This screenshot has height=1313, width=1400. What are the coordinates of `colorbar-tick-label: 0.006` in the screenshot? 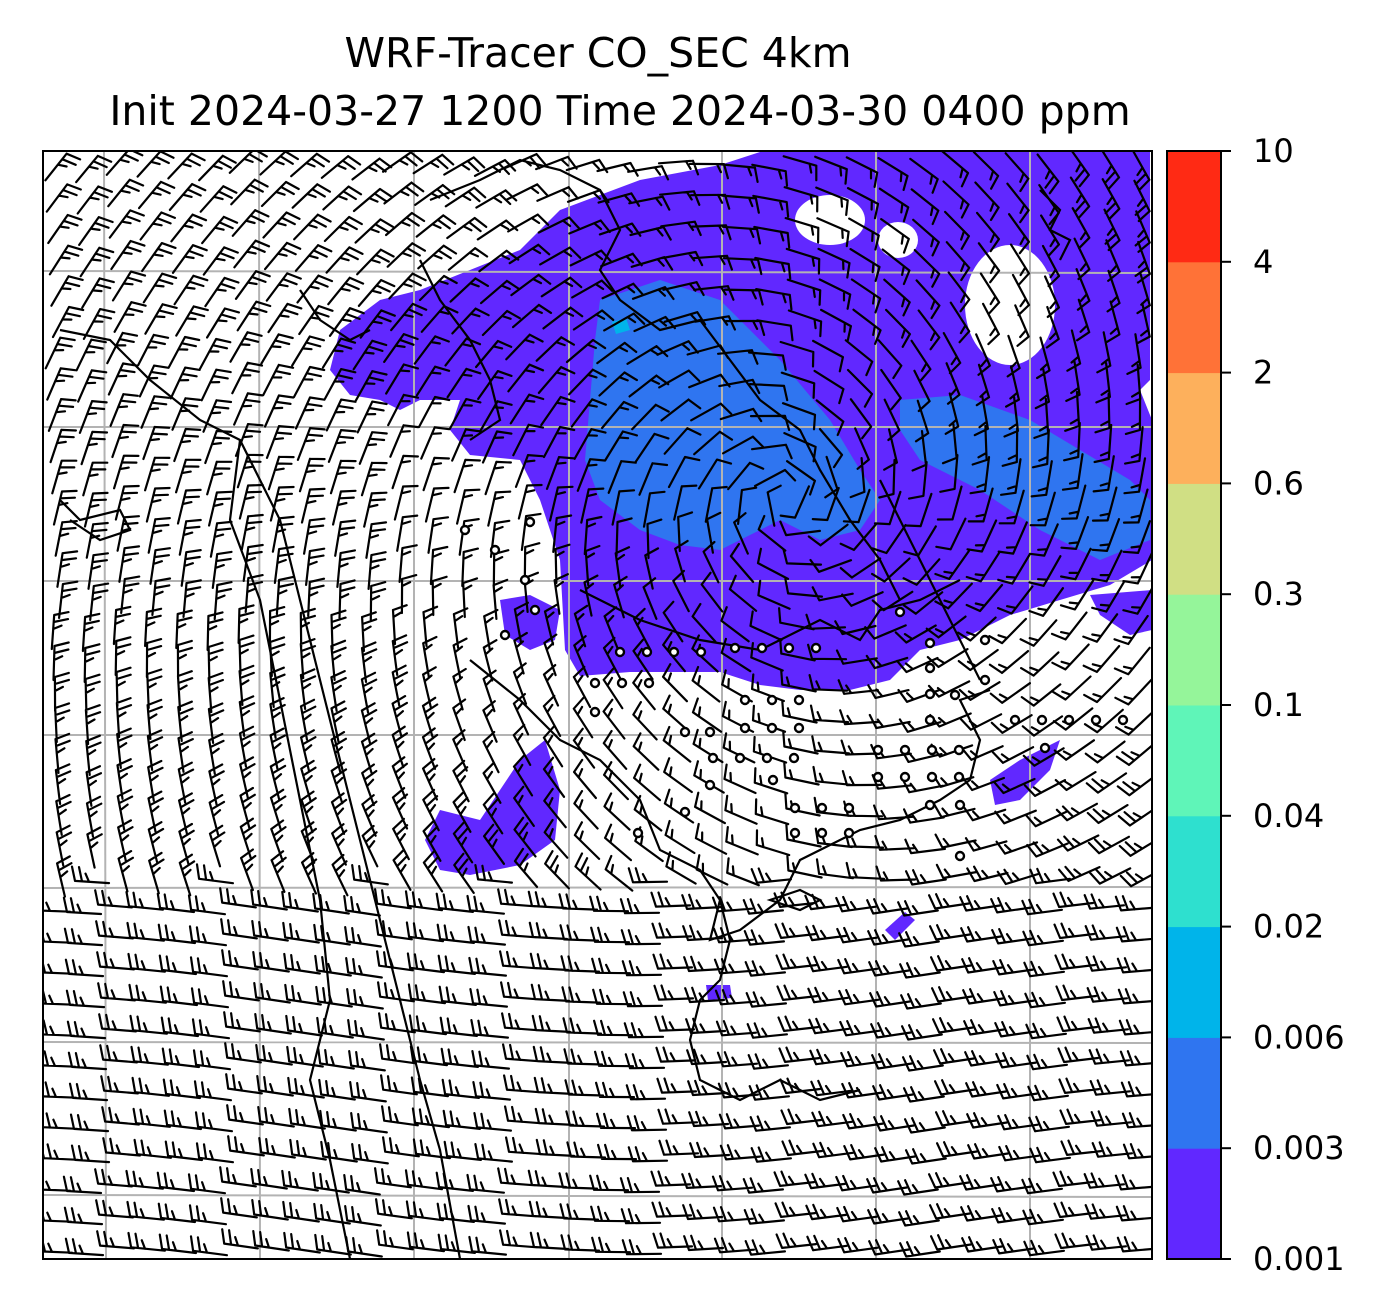 It's located at (1299, 1037).